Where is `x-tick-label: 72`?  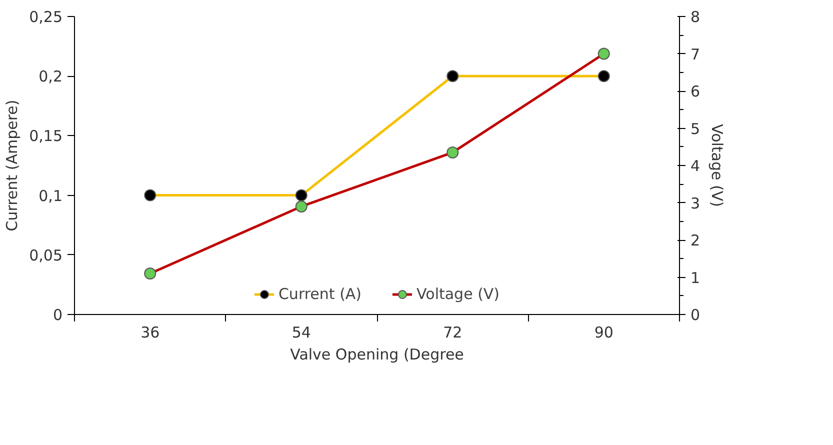
x-tick-label: 72 is located at coordinates (452, 333).